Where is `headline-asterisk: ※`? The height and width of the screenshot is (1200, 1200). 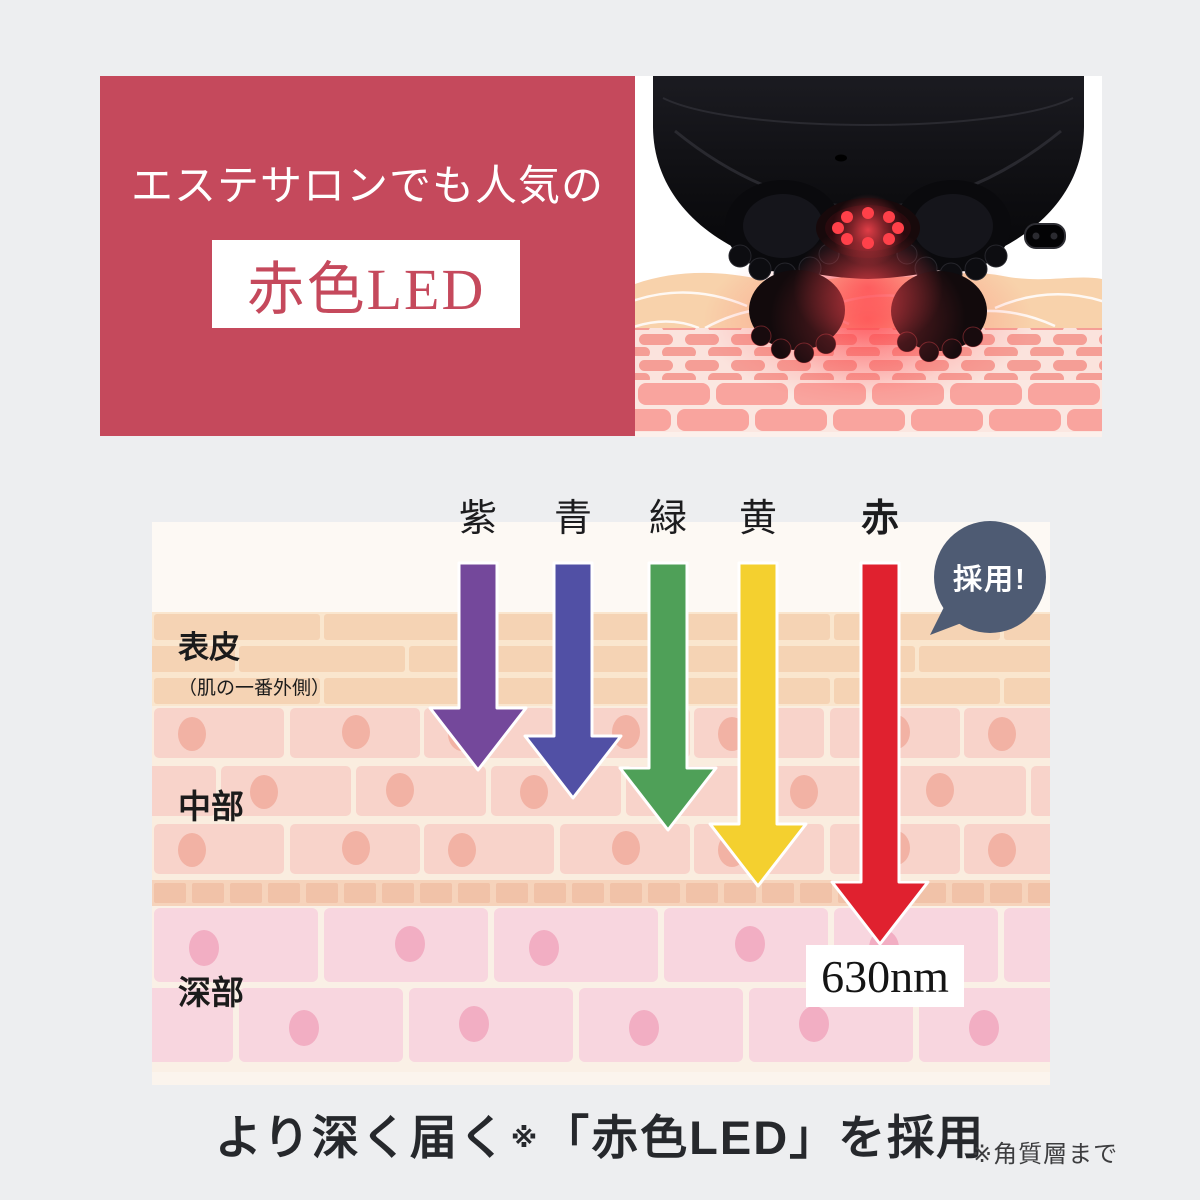
headline-asterisk: ※ is located at coordinates (525, 1138).